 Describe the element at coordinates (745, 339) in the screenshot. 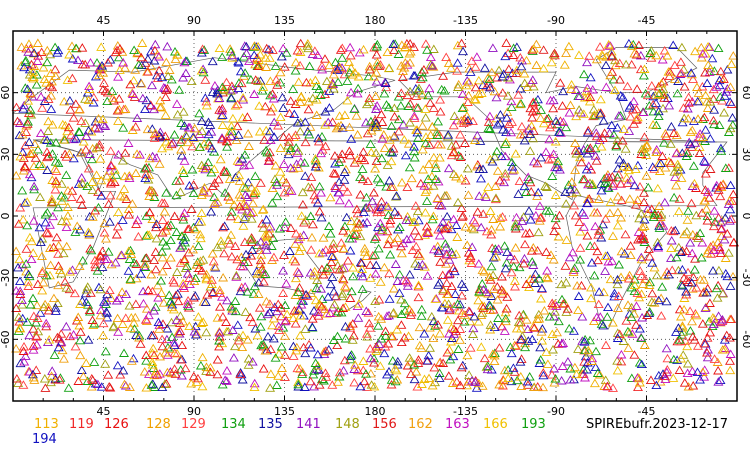

I see `right-latitude-label: -60` at that location.